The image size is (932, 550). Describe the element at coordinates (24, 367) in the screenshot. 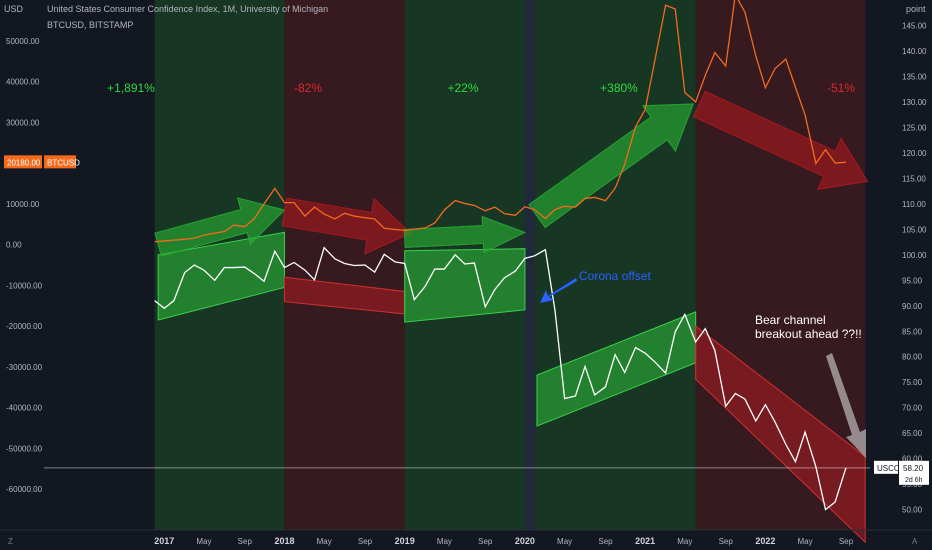

I see `left-axis-tick-label: -30000.00` at that location.